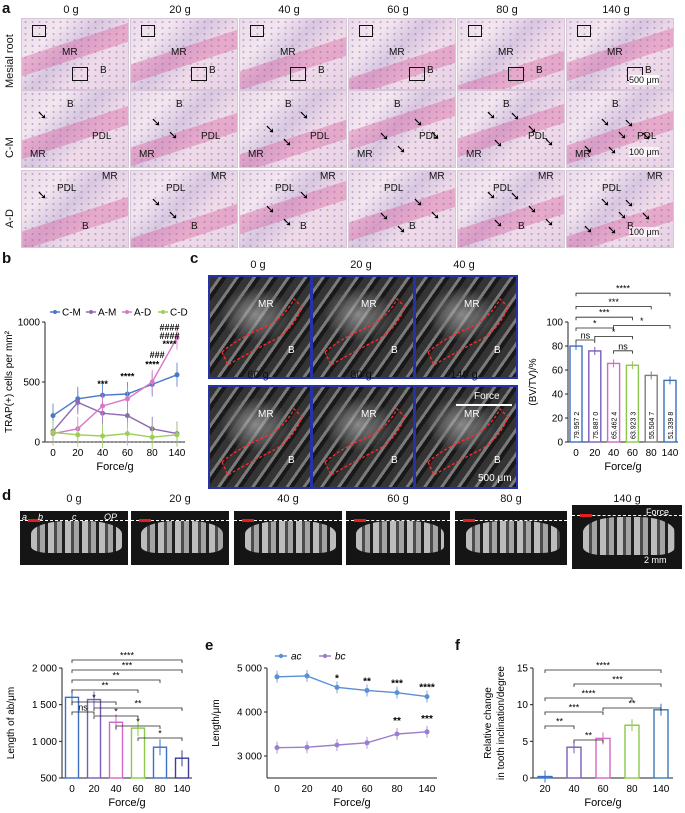 This screenshot has height=813, width=685. What do you see at coordinates (511, 499) in the screenshot?
I see `strip-col-label-4: 80 g` at bounding box center [511, 499].